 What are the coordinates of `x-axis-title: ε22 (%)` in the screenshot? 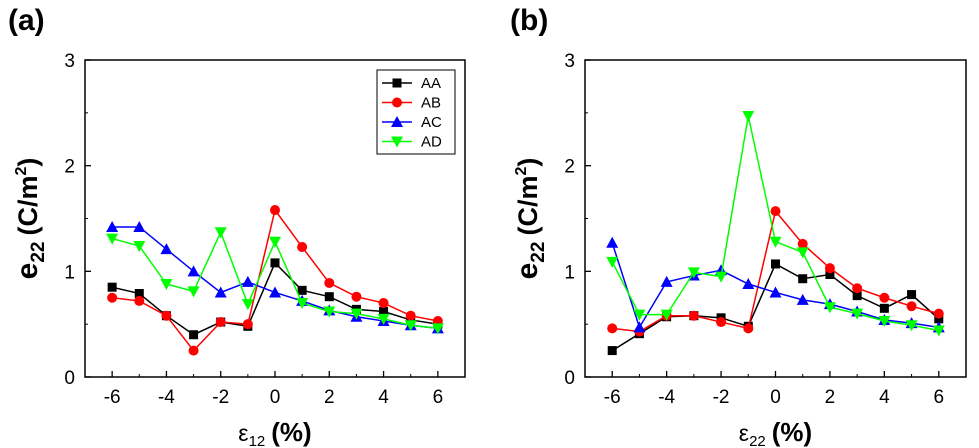 It's located at (775, 432).